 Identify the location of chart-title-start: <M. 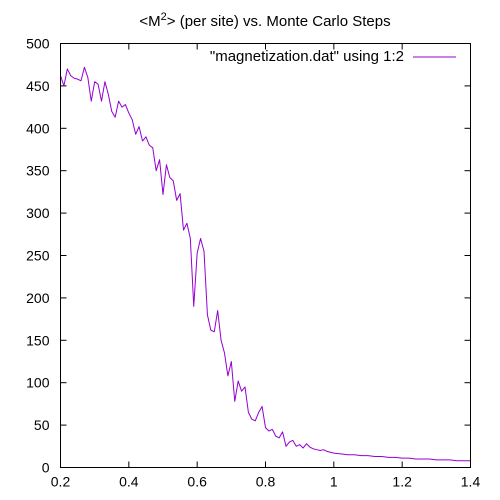
(149, 21).